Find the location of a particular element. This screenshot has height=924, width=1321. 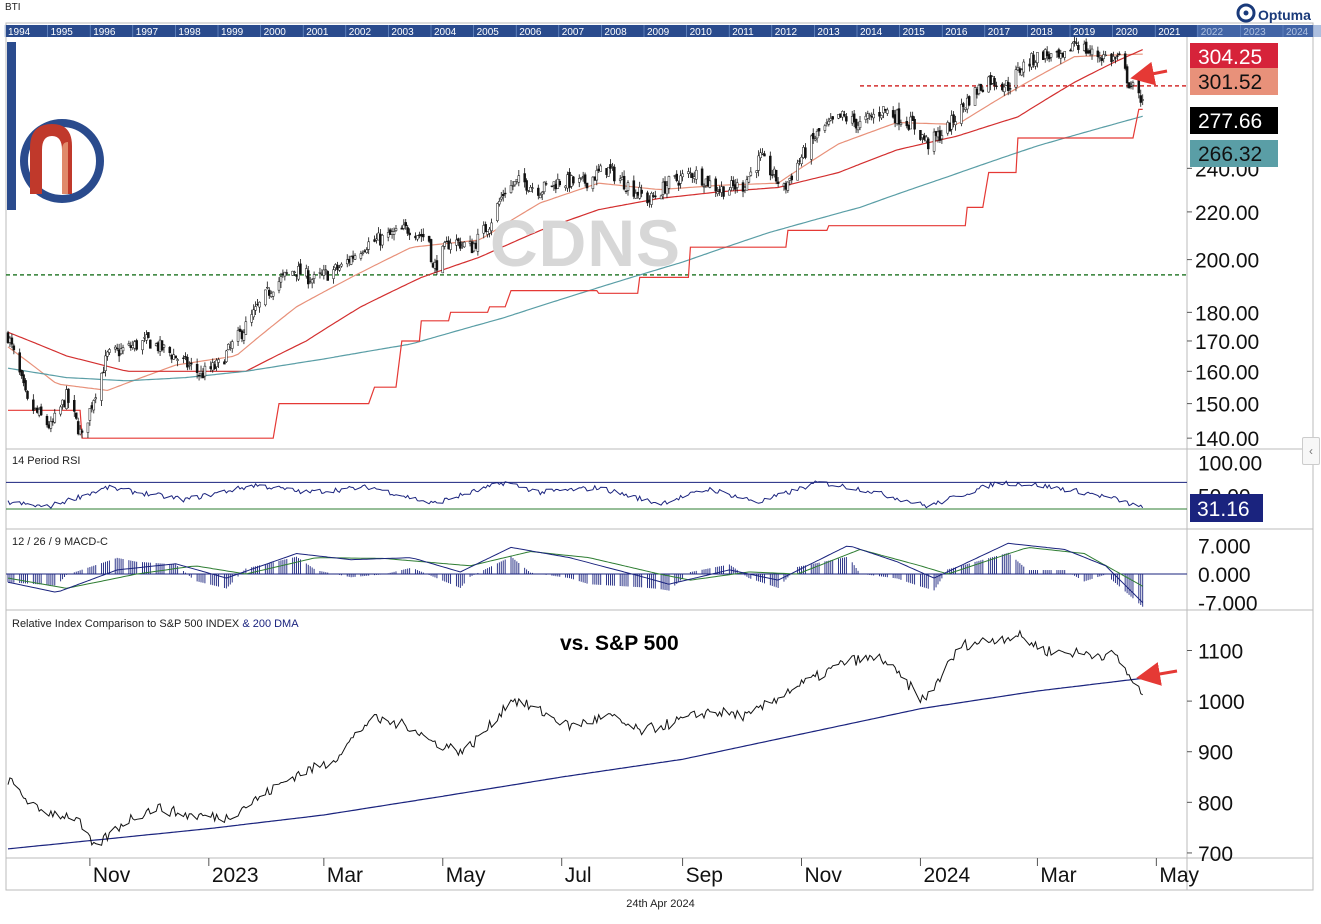

price-tick-label: 160.00 is located at coordinates (1227, 372).